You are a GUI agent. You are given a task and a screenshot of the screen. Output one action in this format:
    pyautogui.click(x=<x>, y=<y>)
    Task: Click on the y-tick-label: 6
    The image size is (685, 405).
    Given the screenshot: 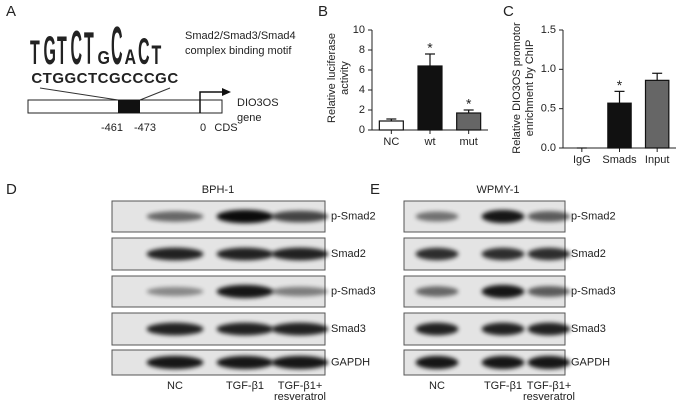 What is the action you would take?
    pyautogui.click(x=362, y=70)
    